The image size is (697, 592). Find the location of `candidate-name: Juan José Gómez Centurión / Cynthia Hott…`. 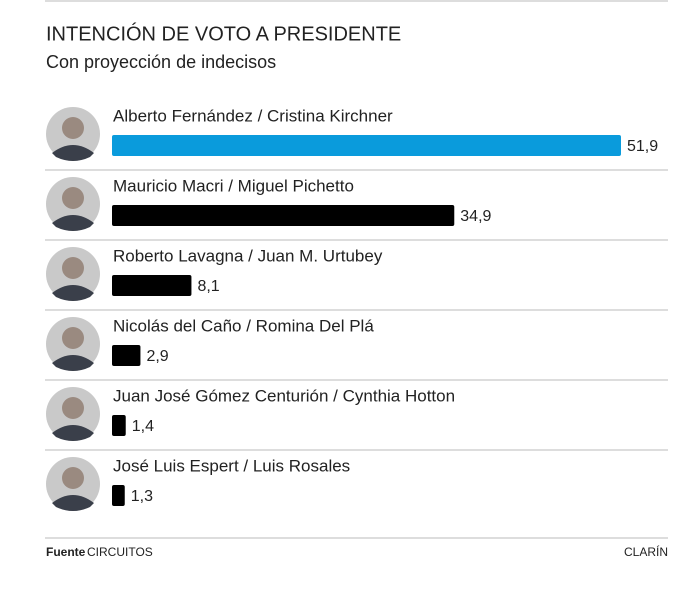

candidate-name: Juan José Gómez Centurión / Cynthia Hott… is located at coordinates (284, 395).